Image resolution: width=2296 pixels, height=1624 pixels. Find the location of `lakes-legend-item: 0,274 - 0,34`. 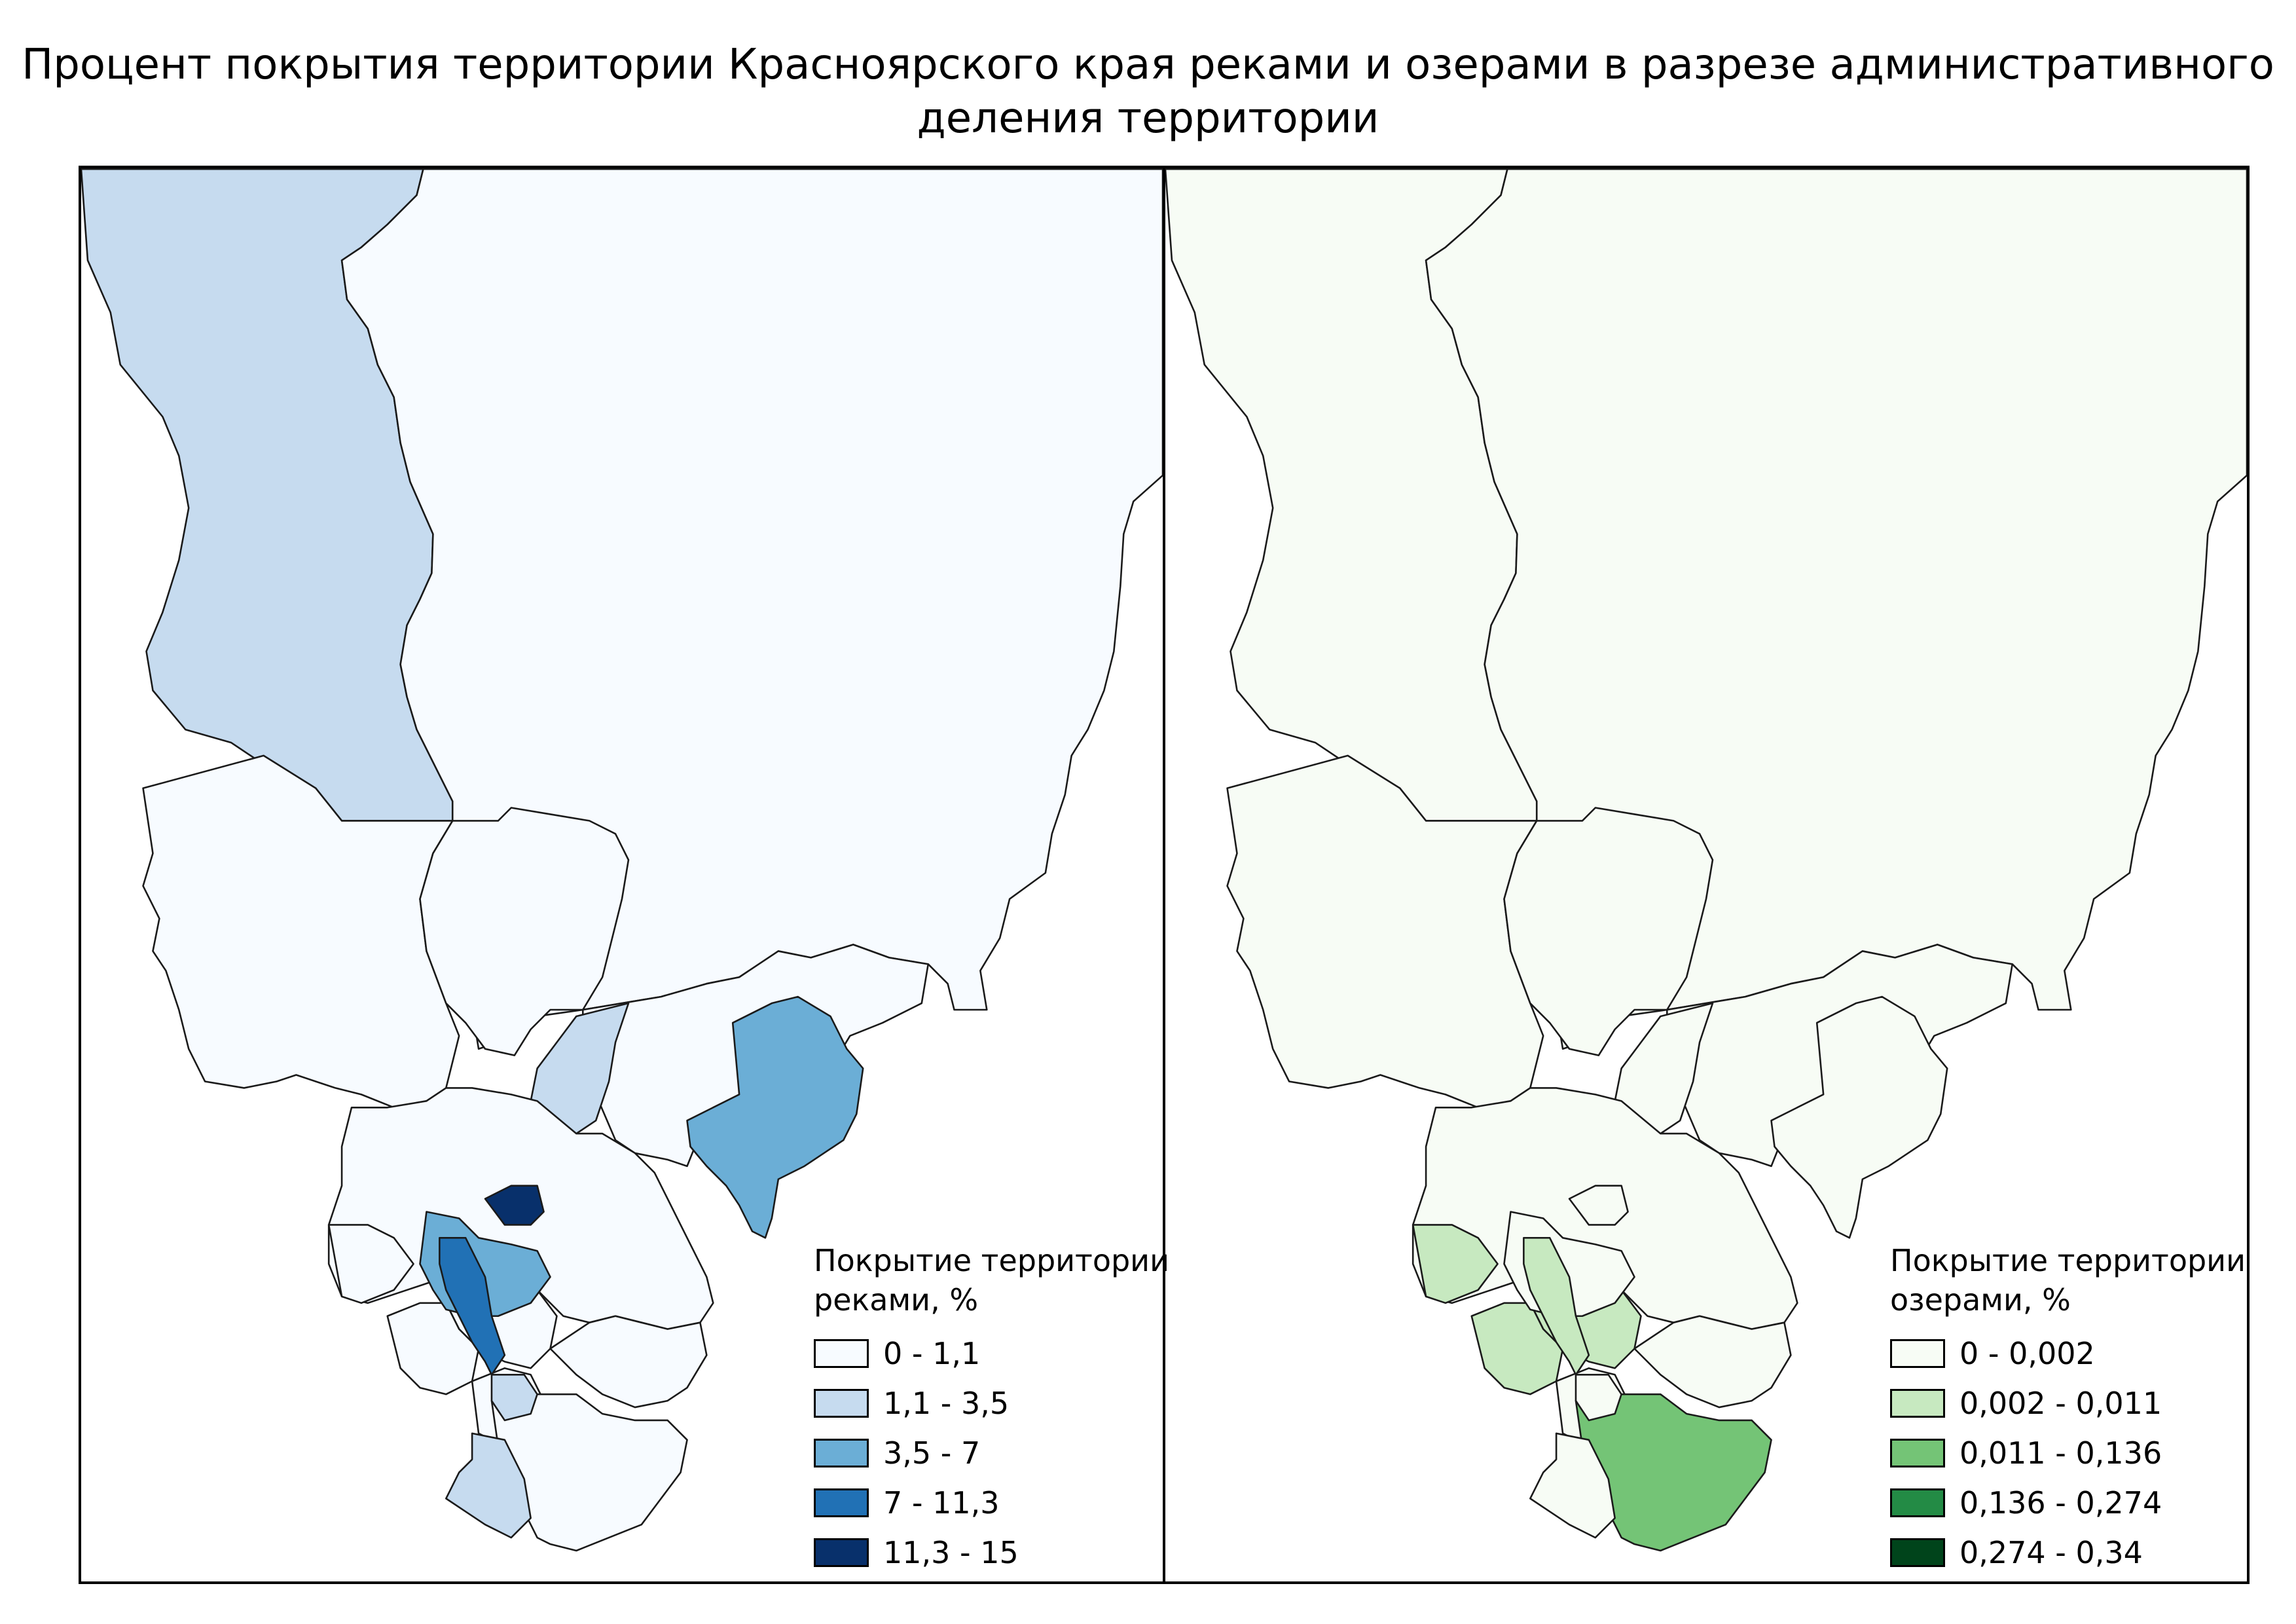

lakes-legend-item: 0,274 - 0,34 is located at coordinates (2068, 1553).